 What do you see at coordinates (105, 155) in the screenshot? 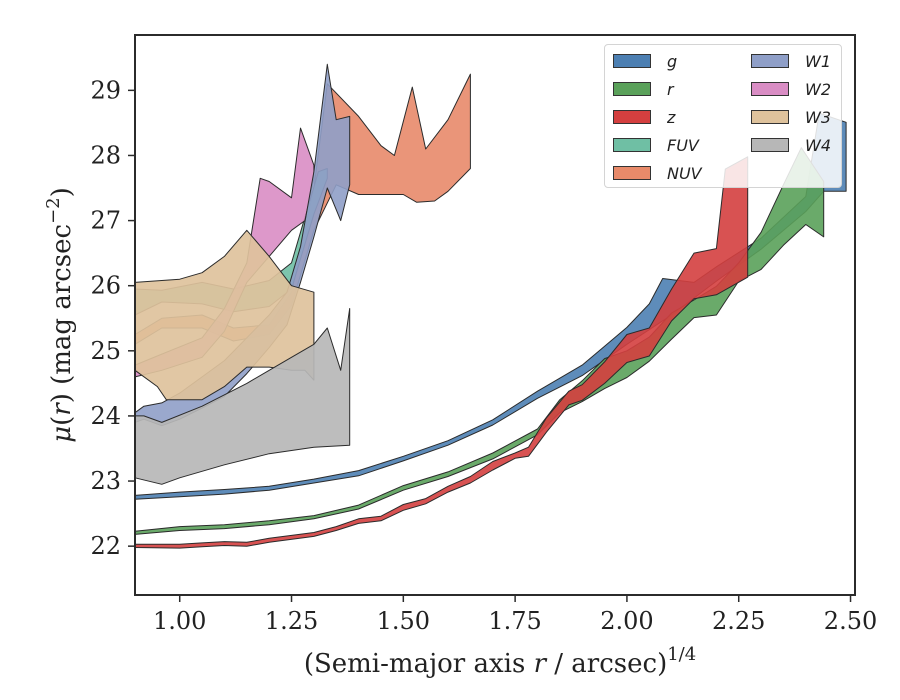
I see `y-tick-label: 28` at bounding box center [105, 155].